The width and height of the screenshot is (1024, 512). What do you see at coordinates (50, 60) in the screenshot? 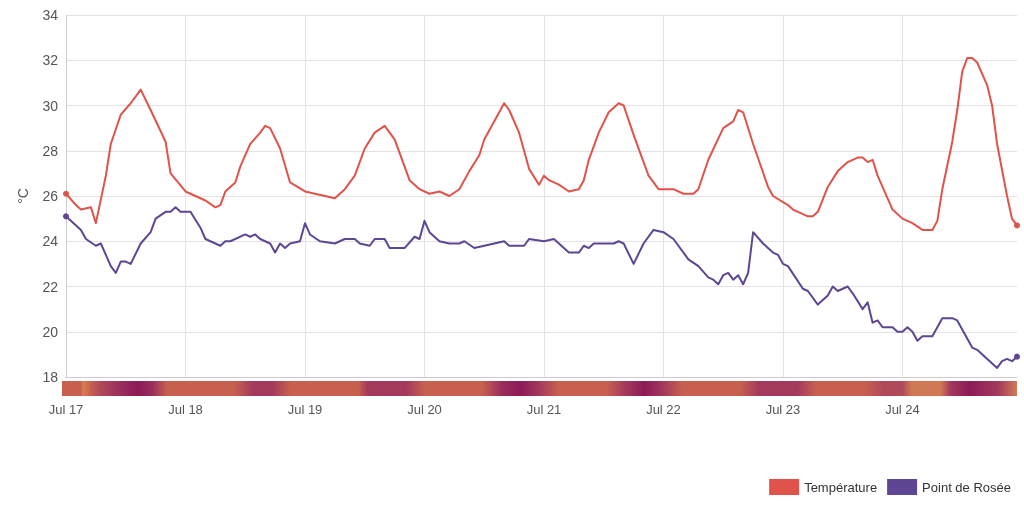
I see `y-tick-label: 32` at bounding box center [50, 60].